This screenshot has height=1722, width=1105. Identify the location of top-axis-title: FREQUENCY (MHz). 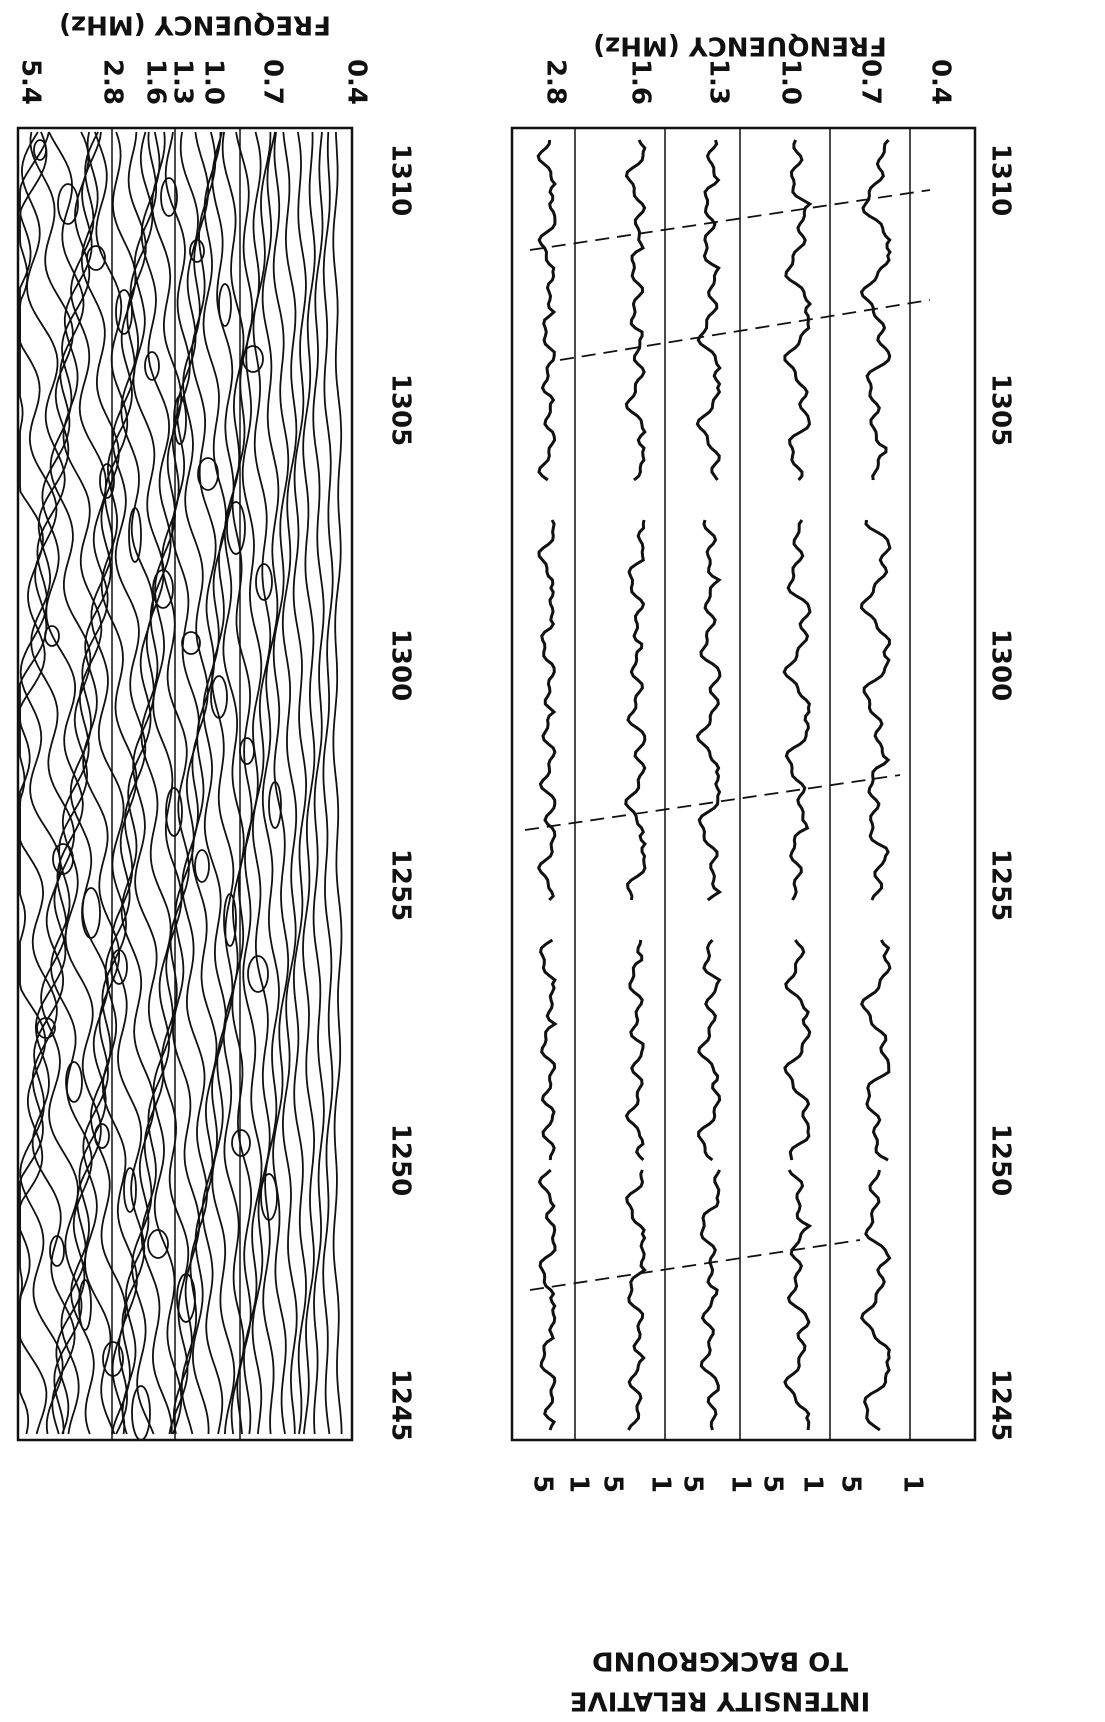
(195, 25).